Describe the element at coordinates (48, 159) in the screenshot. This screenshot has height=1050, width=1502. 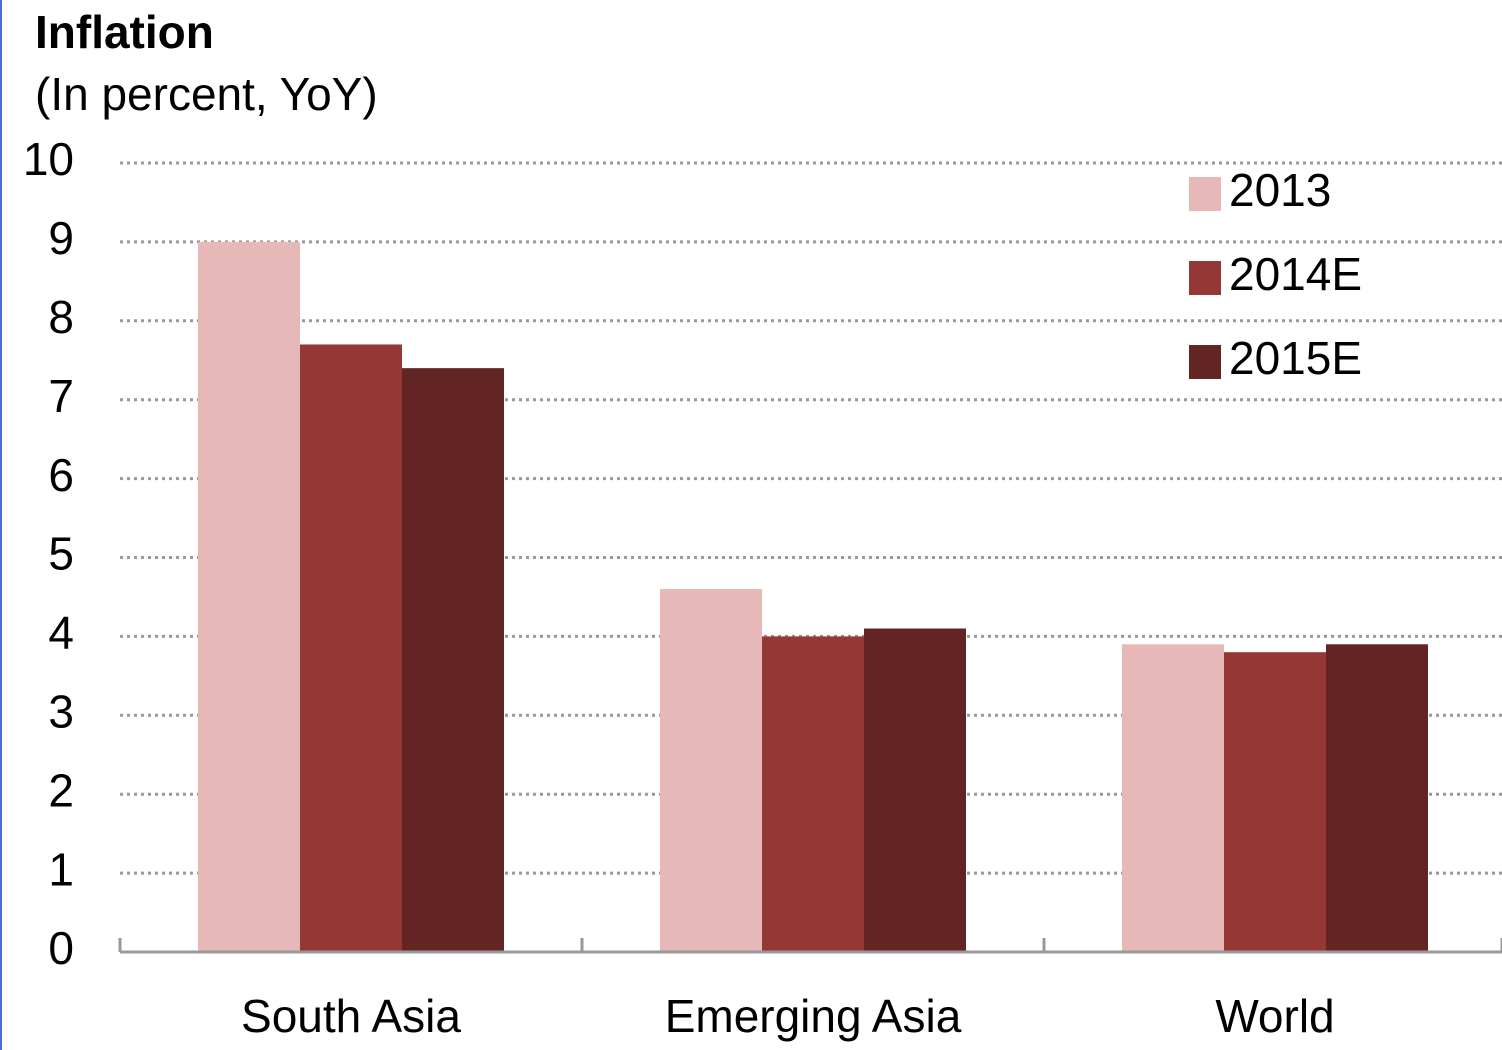
I see `y-tick-label: 10` at that location.